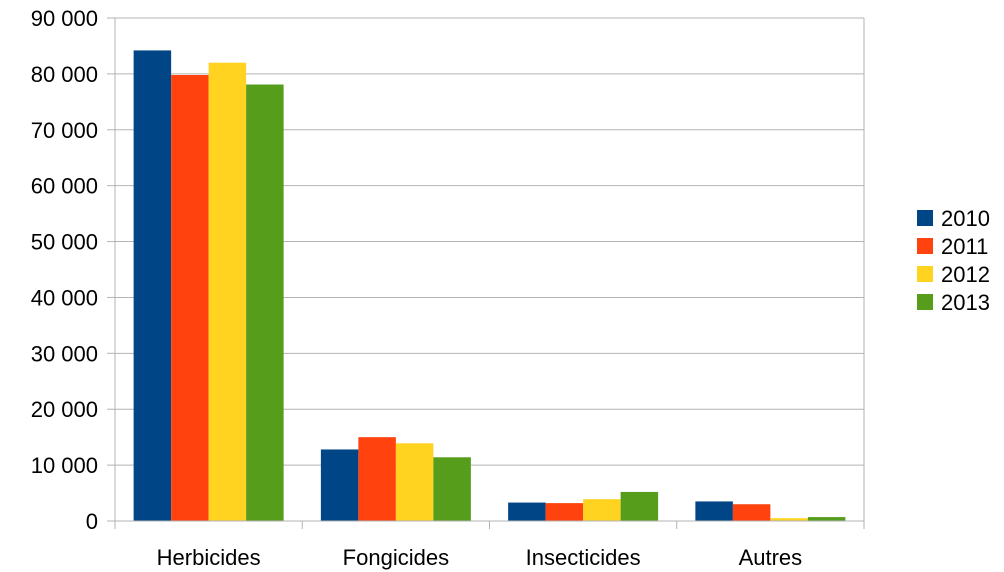  I want to click on x-tick-label: Autres, so click(771, 557).